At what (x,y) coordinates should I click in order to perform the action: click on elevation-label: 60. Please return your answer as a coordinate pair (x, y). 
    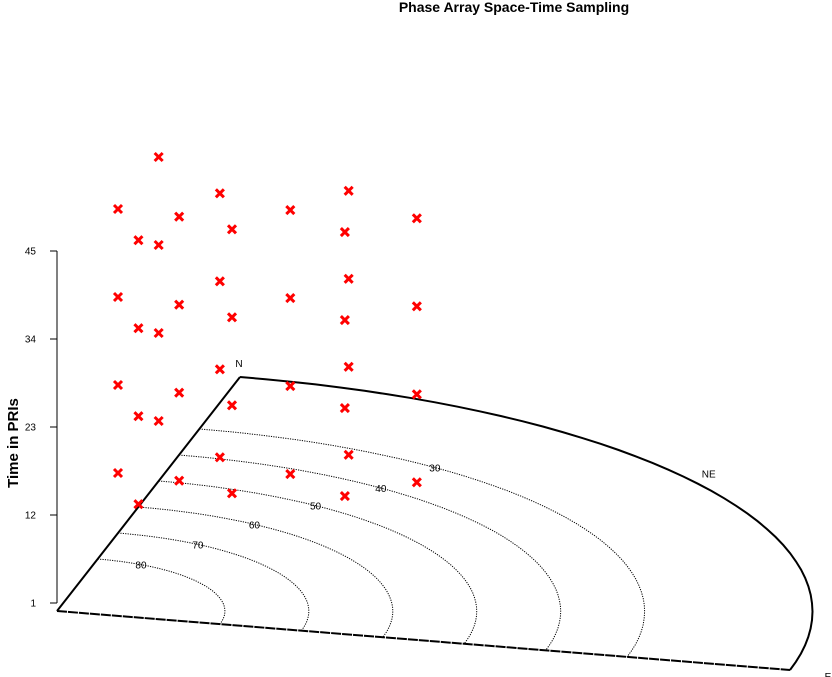
    Looking at the image, I should click on (255, 525).